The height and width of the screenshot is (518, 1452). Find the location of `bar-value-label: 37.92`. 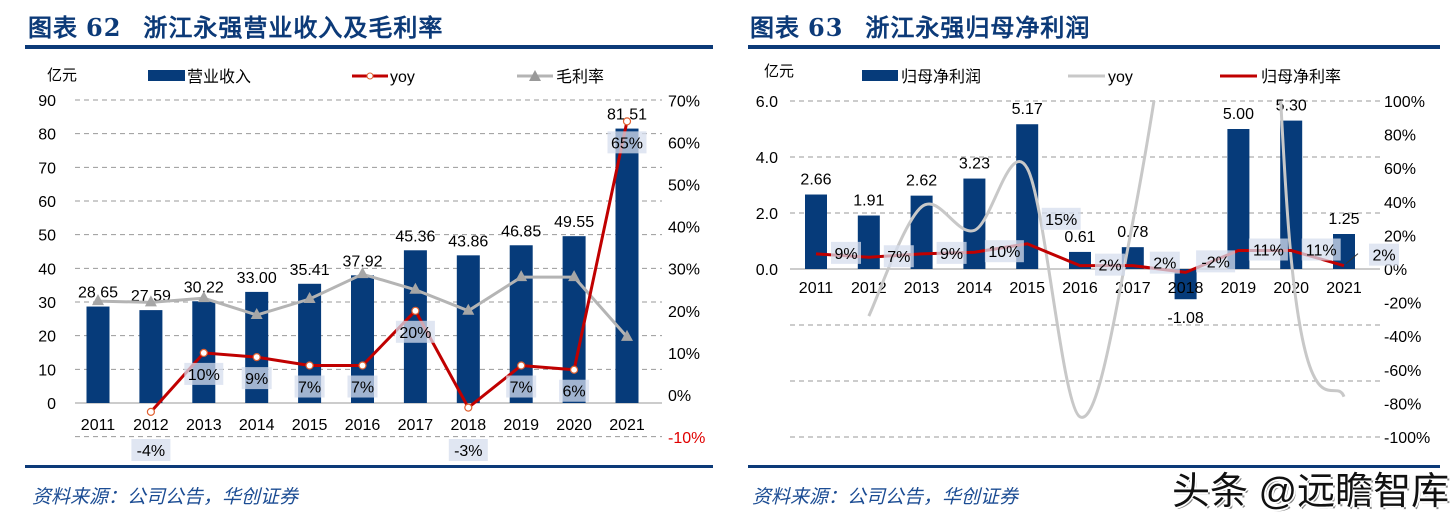

bar-value-label: 37.92 is located at coordinates (362, 261).